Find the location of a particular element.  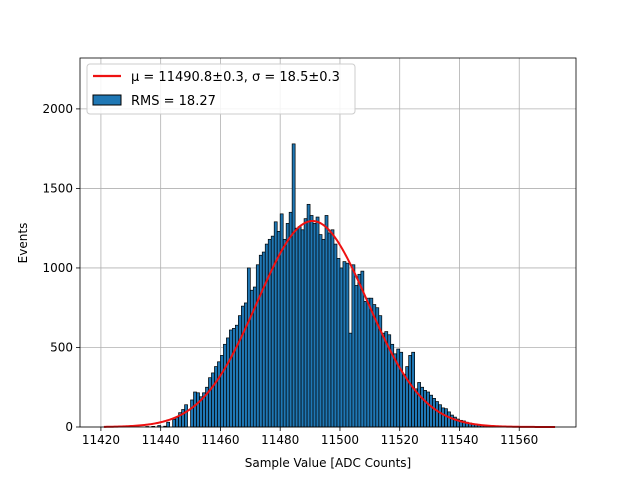

legend-box is located at coordinates (221, 89).